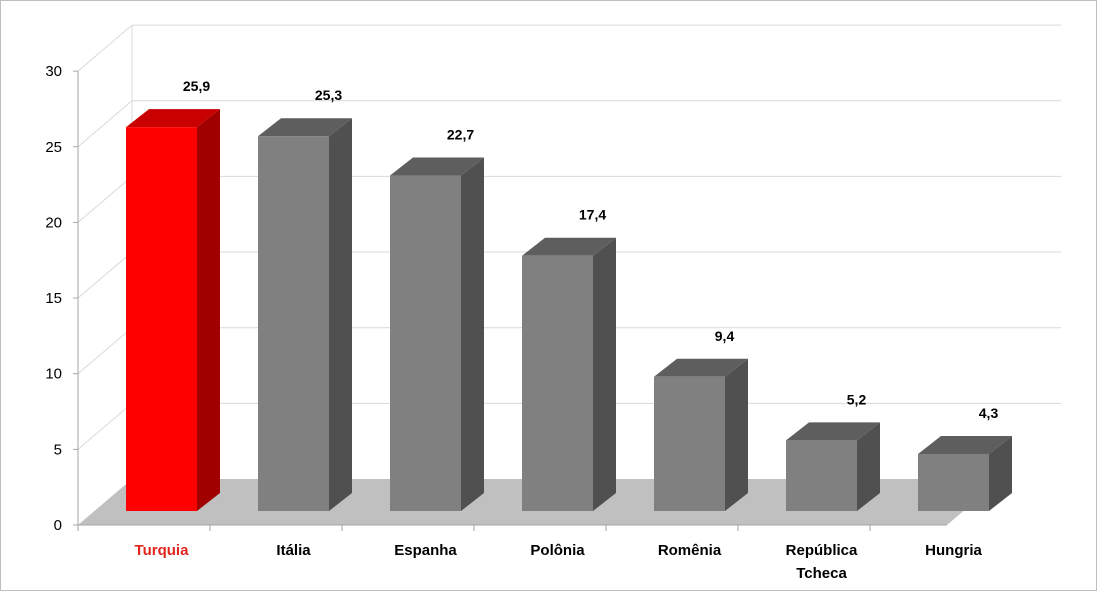  What do you see at coordinates (822, 550) in the screenshot?
I see `category-label: República` at bounding box center [822, 550].